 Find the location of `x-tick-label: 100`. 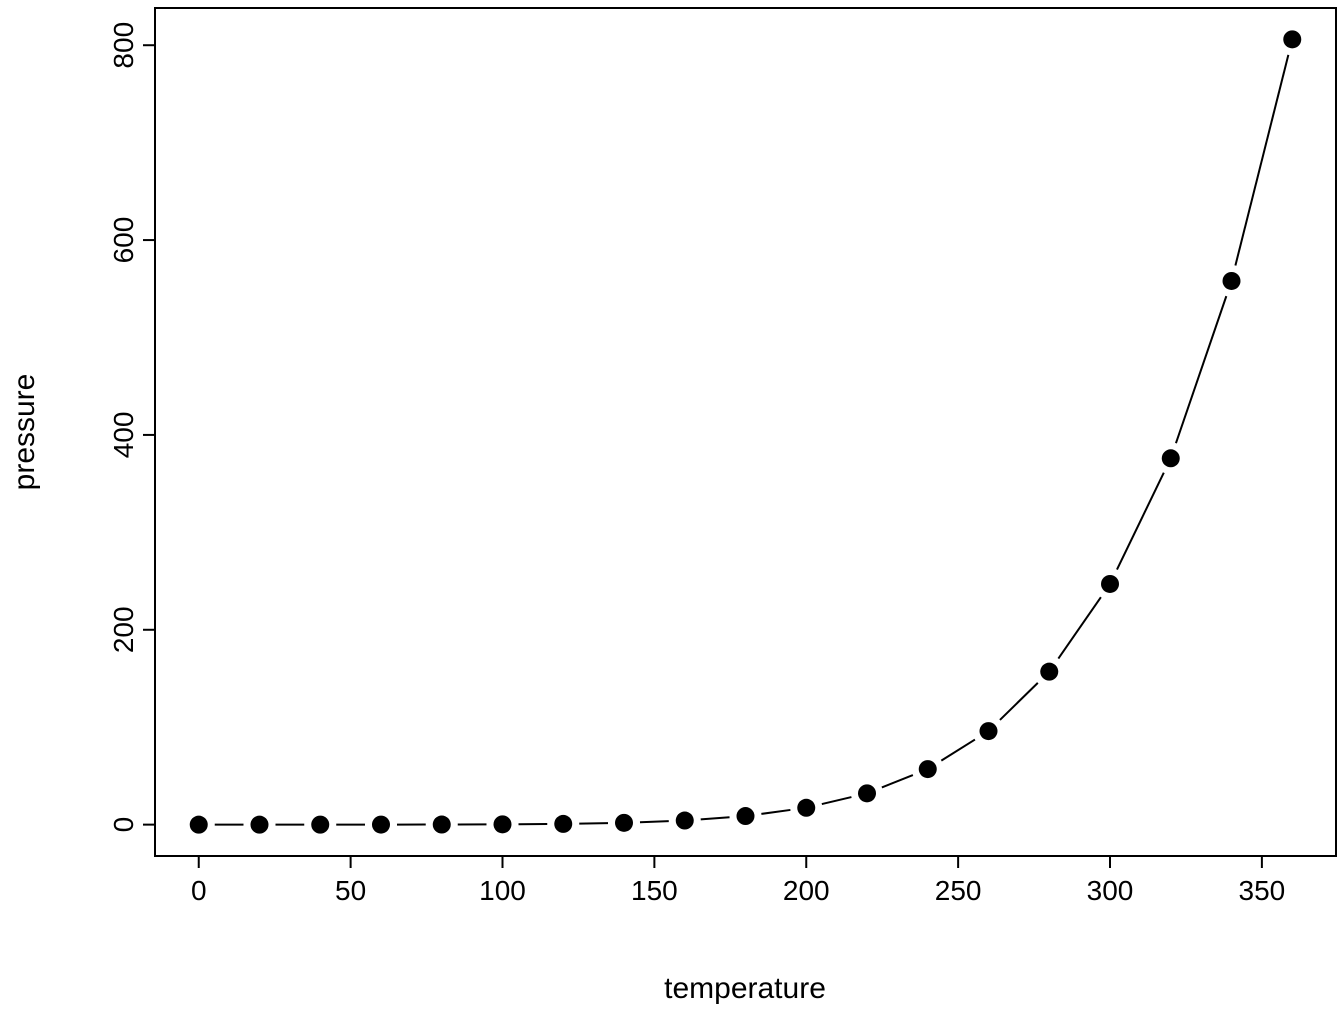

x-tick-label: 100 is located at coordinates (502, 890).